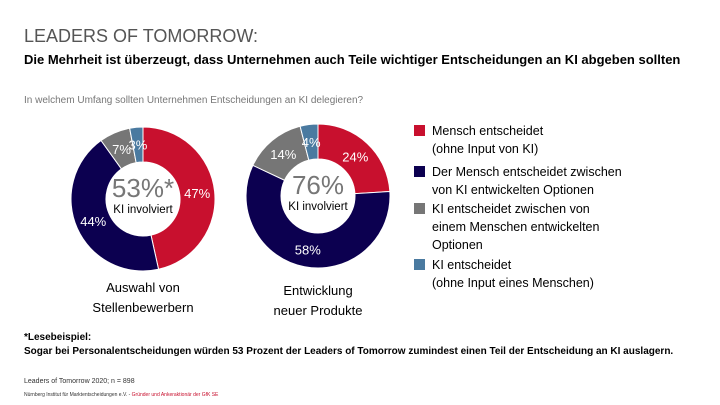 The height and width of the screenshot is (405, 720). What do you see at coordinates (197, 193) in the screenshot?
I see `slice-label: 47%` at bounding box center [197, 193].